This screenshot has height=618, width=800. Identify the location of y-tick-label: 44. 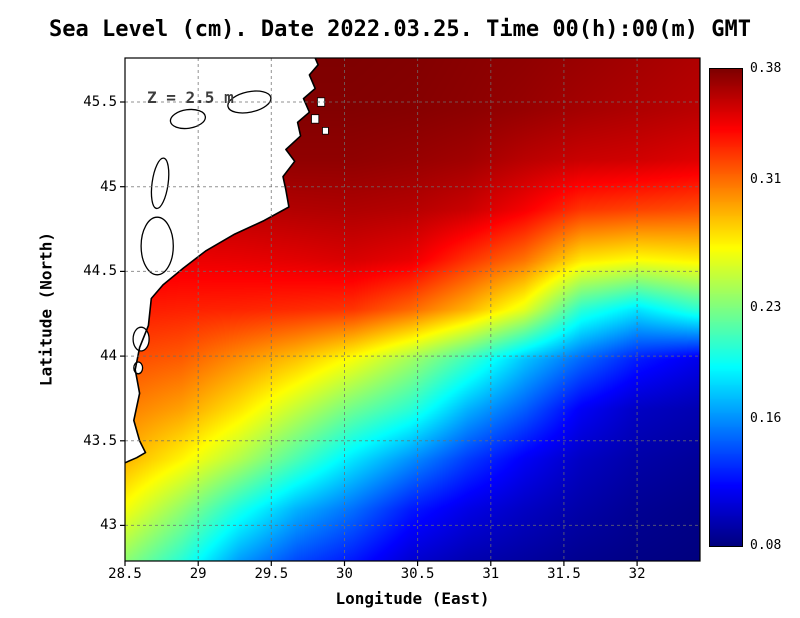
(108, 356).